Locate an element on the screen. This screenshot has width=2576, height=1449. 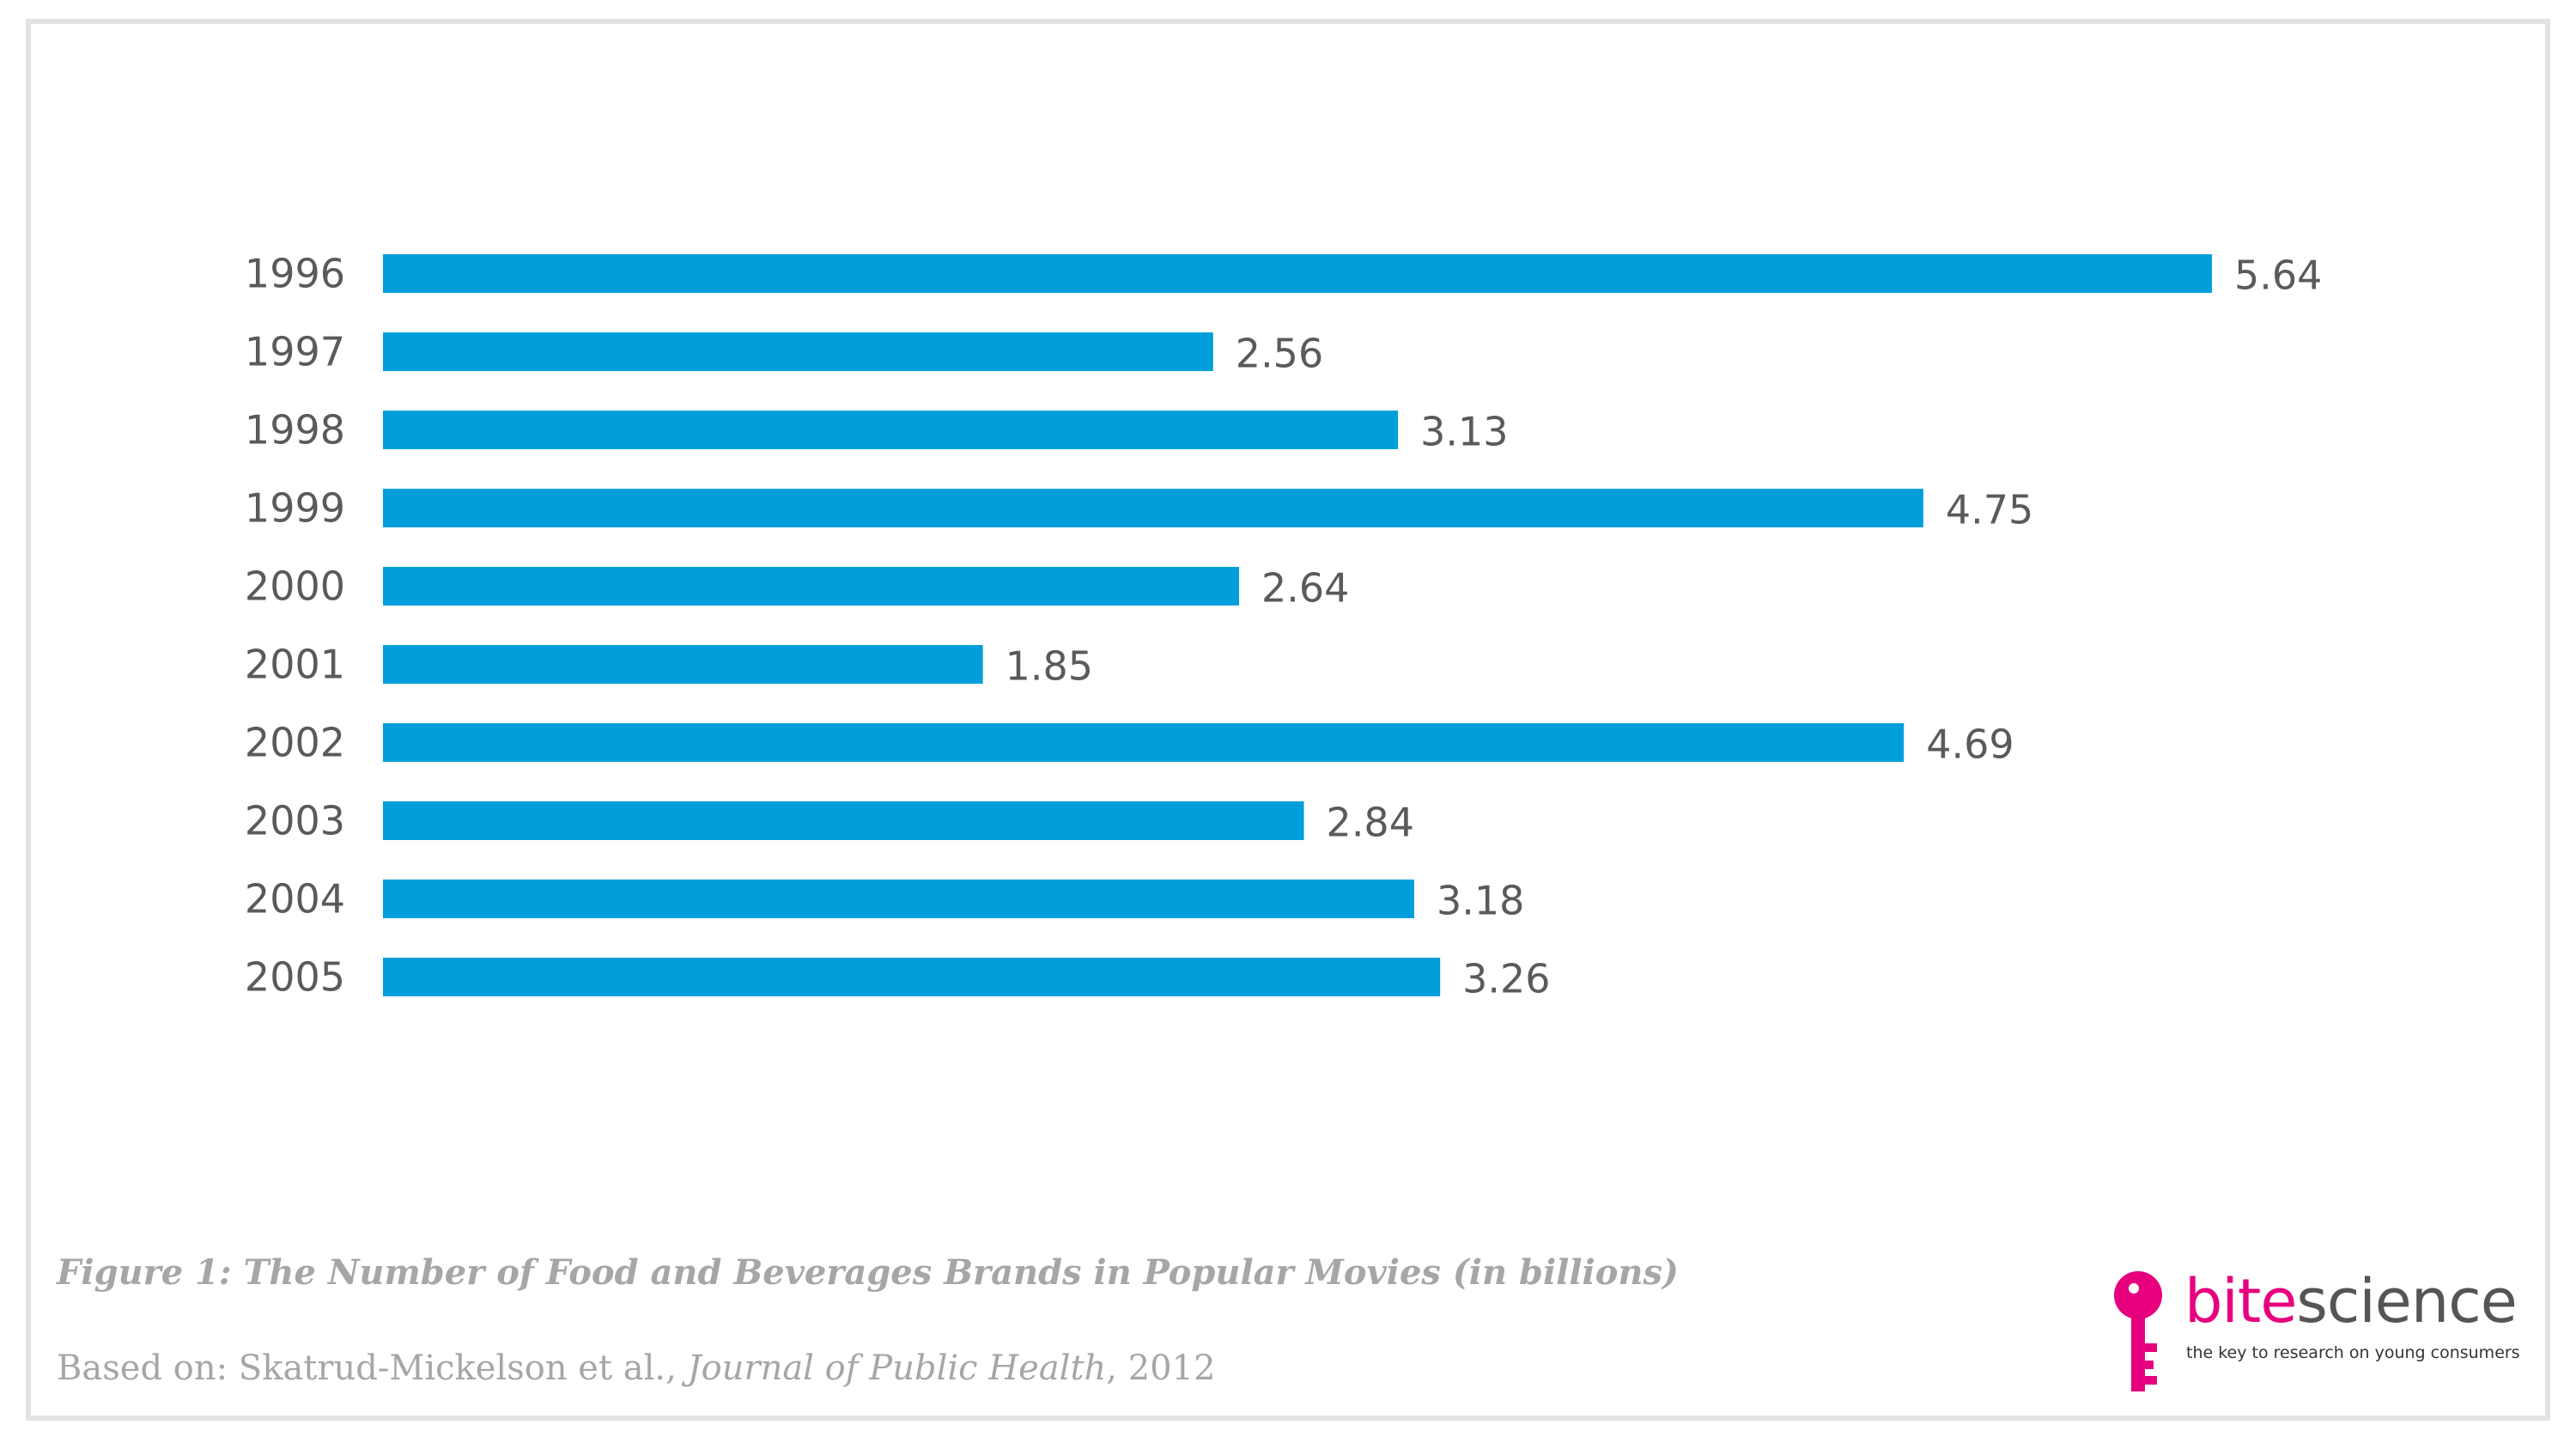
value-label-1999: 4.75 is located at coordinates (1989, 510).